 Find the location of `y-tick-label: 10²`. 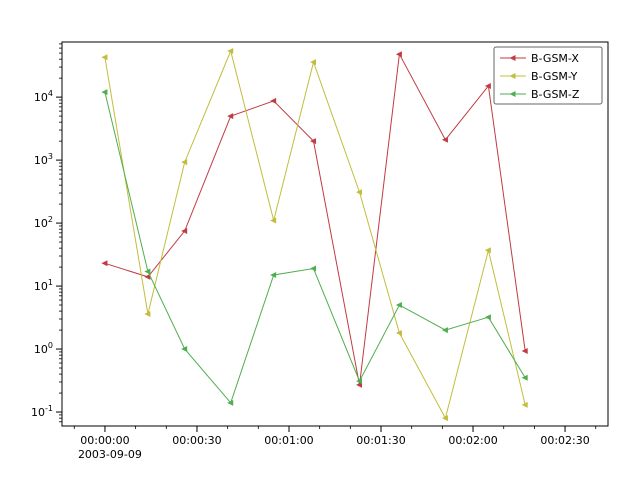

y-tick-label: 10² is located at coordinates (43, 222).